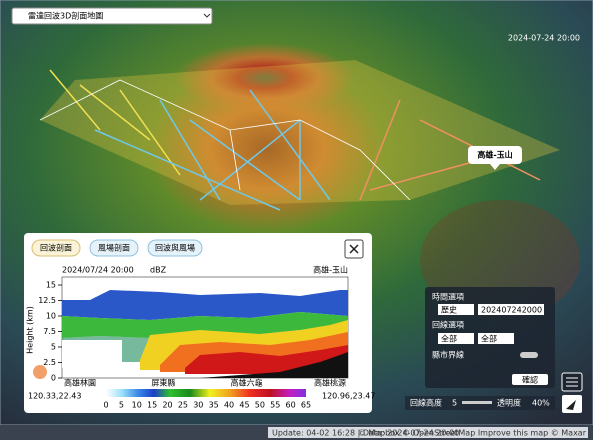 The image size is (593, 440). What do you see at coordinates (489, 339) in the screenshot?
I see `route-b: 全部` at bounding box center [489, 339].